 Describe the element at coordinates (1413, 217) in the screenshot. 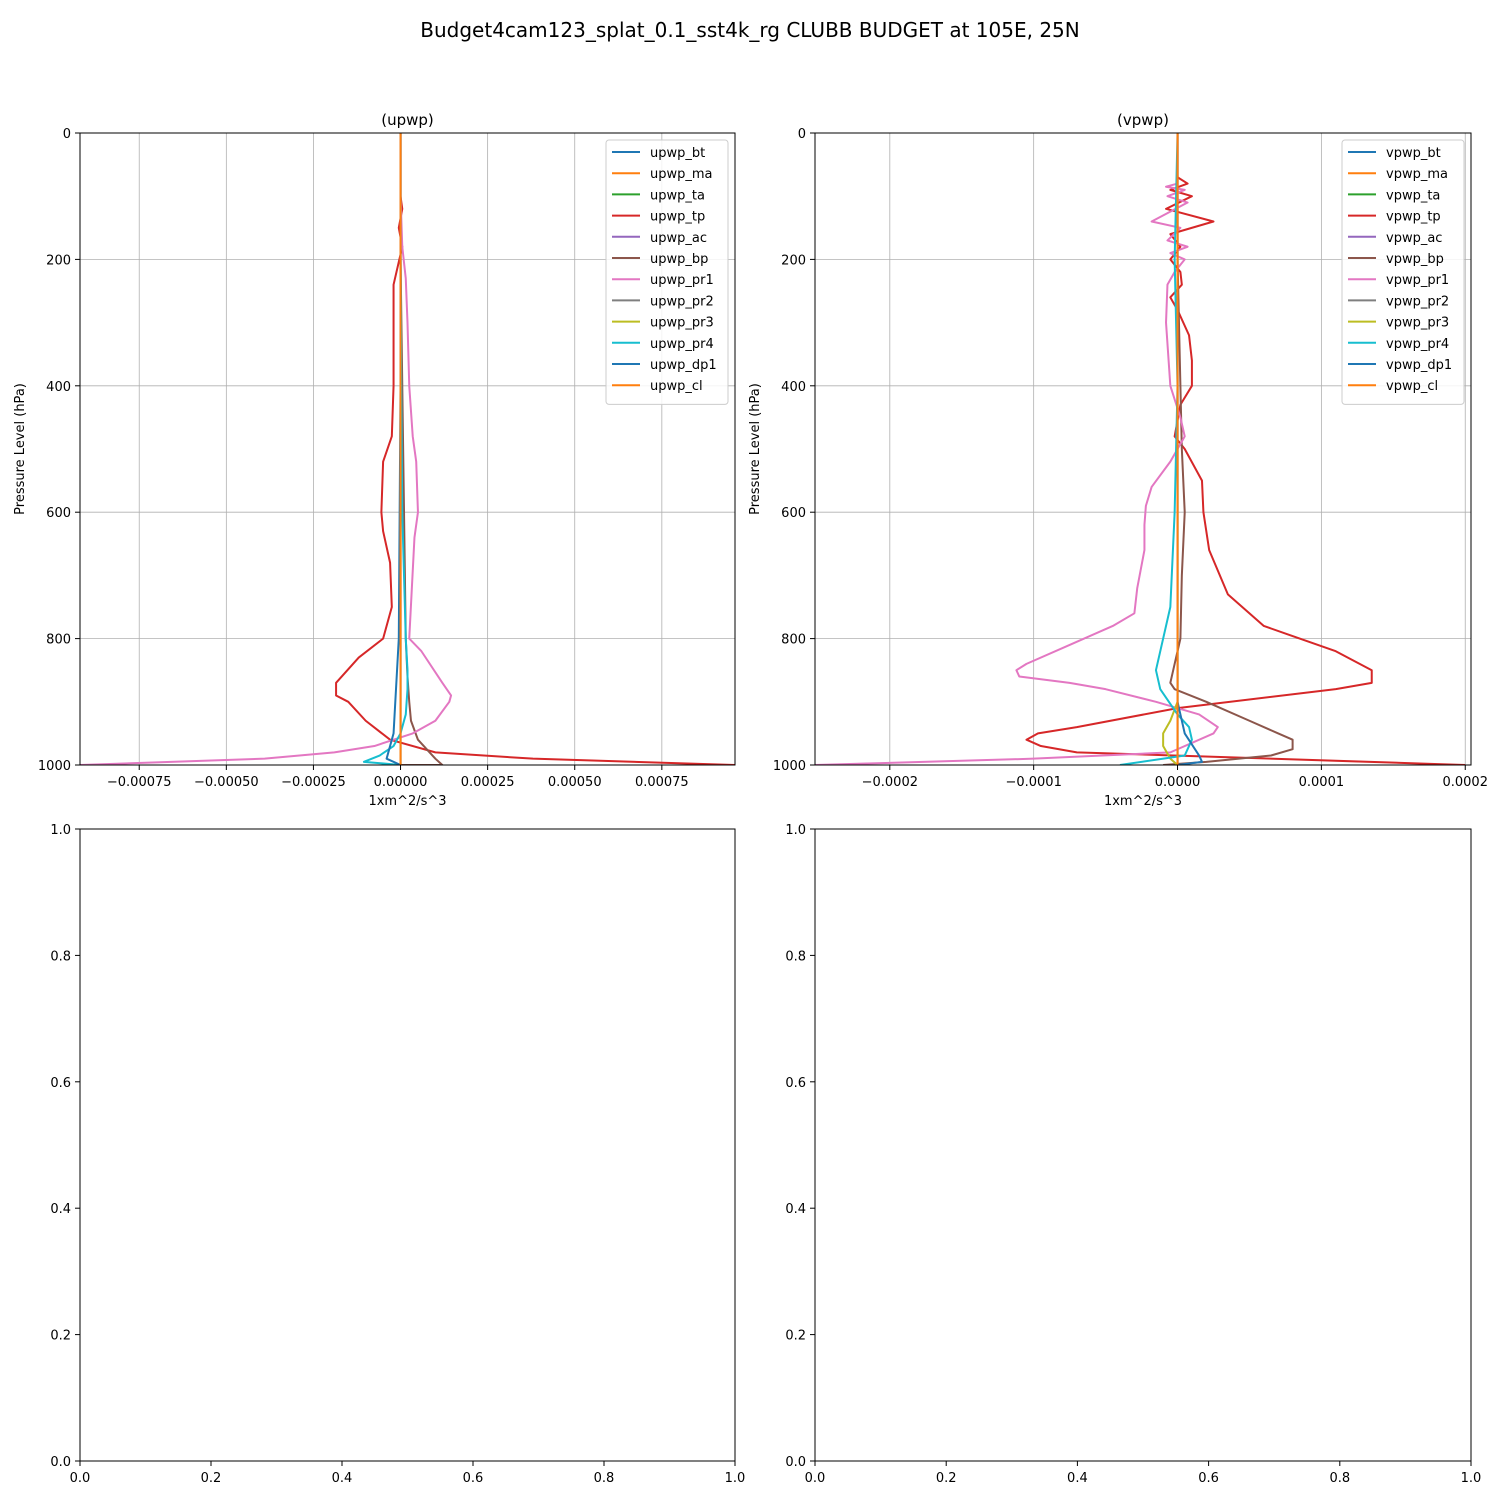

I see `legend-label: vpwp_tp` at that location.